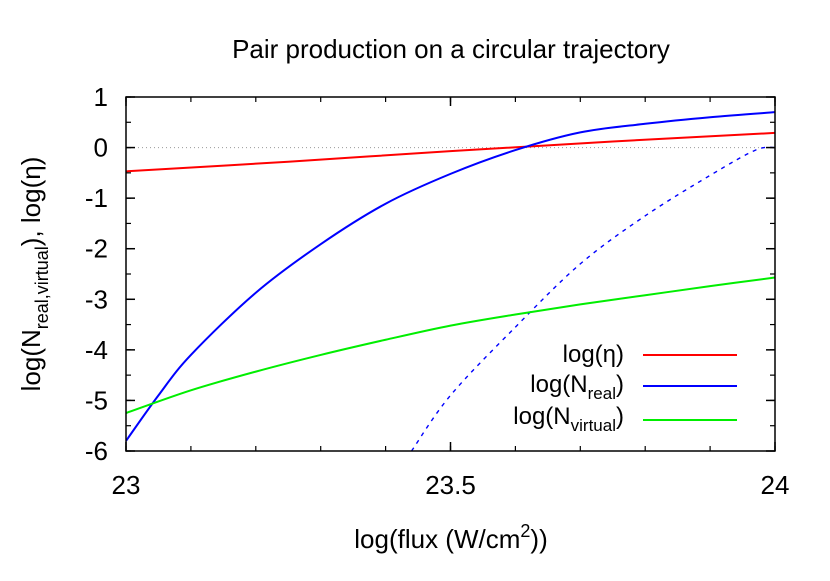 The image size is (830, 581). I want to click on legend-label-n-real-main: log(N, so click(558, 384).